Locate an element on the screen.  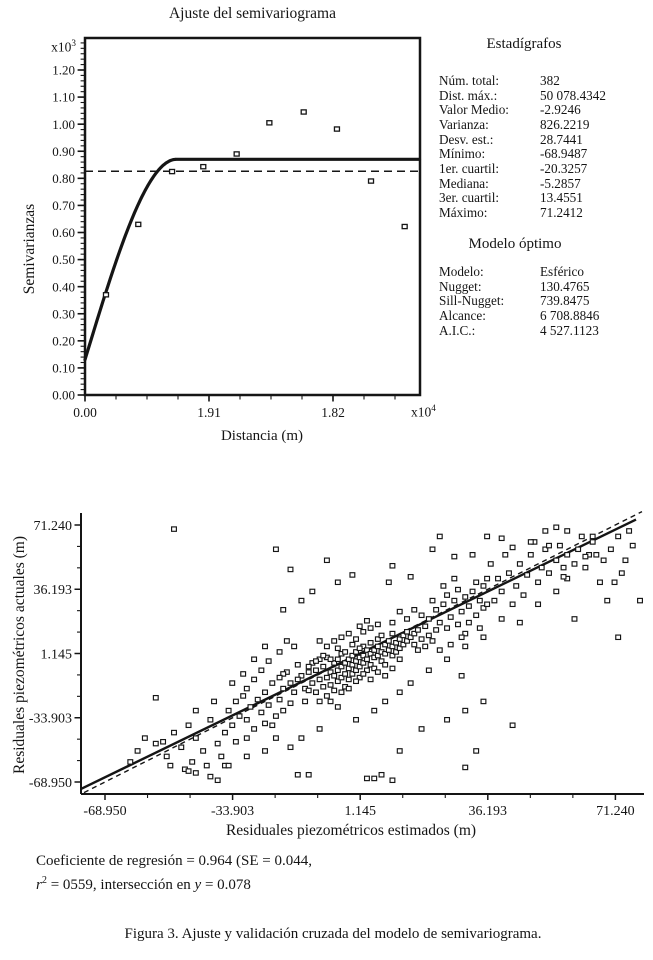
x-tick-label: -33.903 is located at coordinates (232, 811).